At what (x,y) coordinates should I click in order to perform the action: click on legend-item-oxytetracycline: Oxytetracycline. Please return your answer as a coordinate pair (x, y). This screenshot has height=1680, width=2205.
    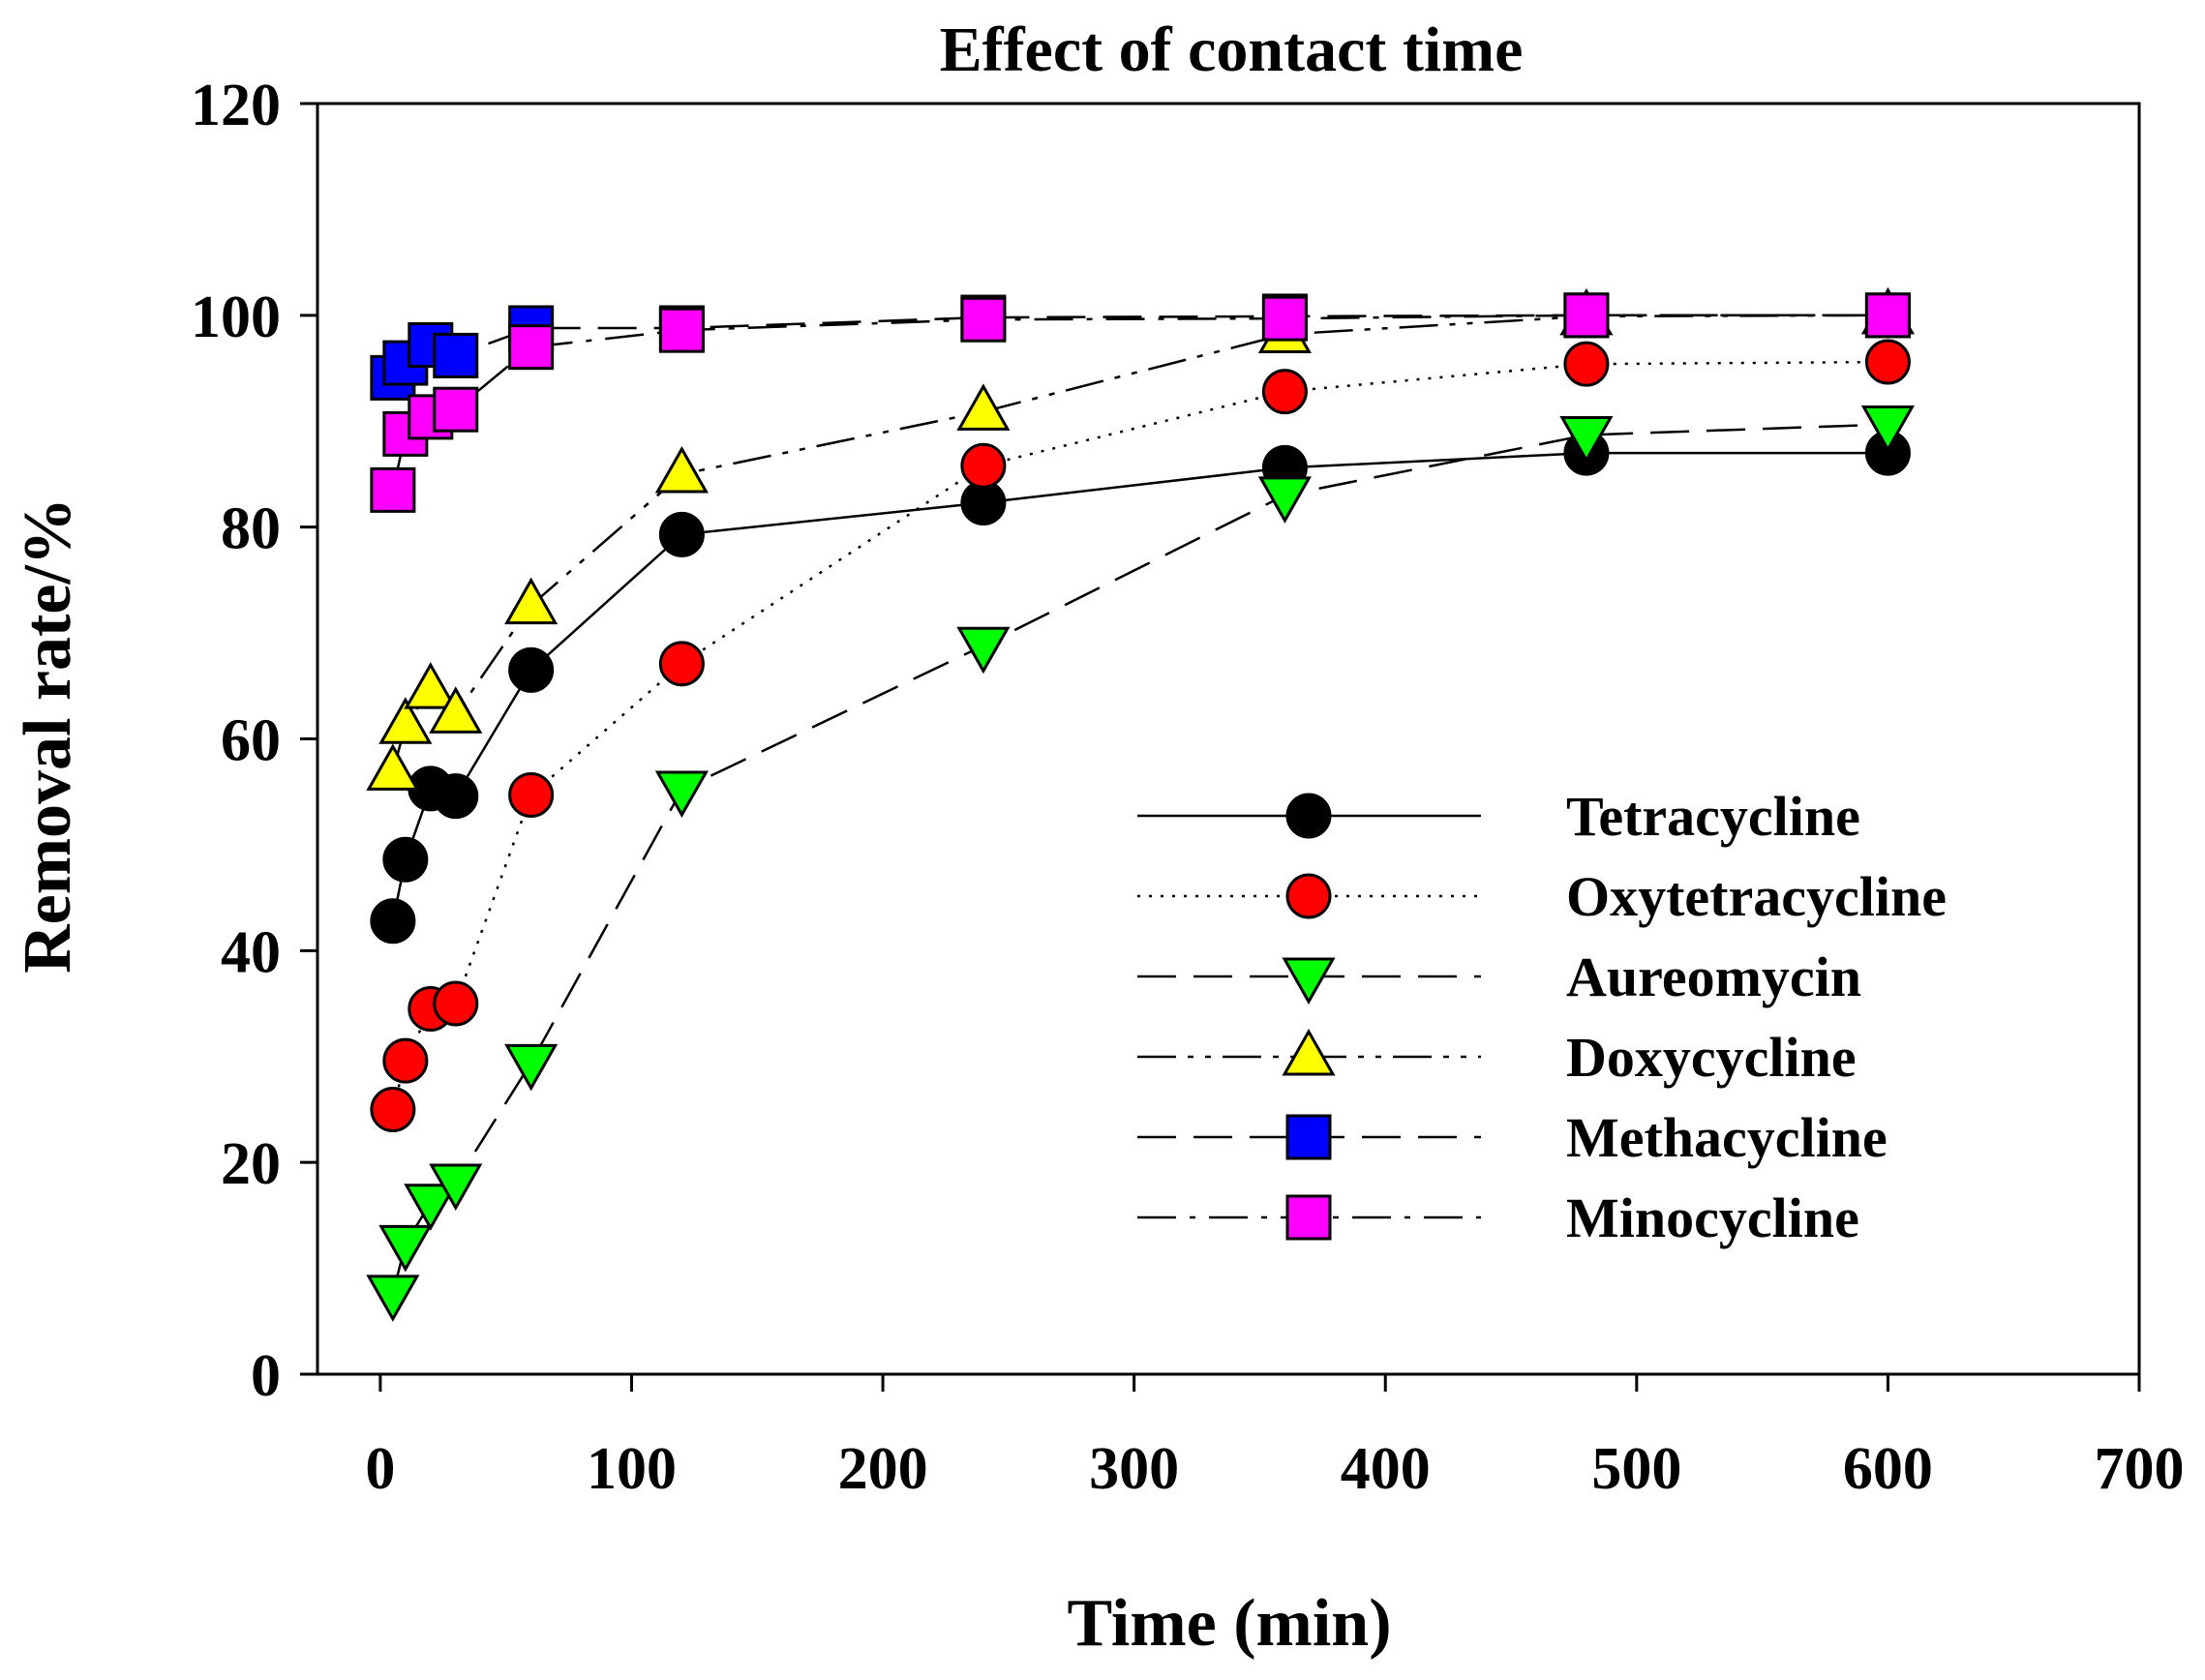
    Looking at the image, I should click on (1542, 897).